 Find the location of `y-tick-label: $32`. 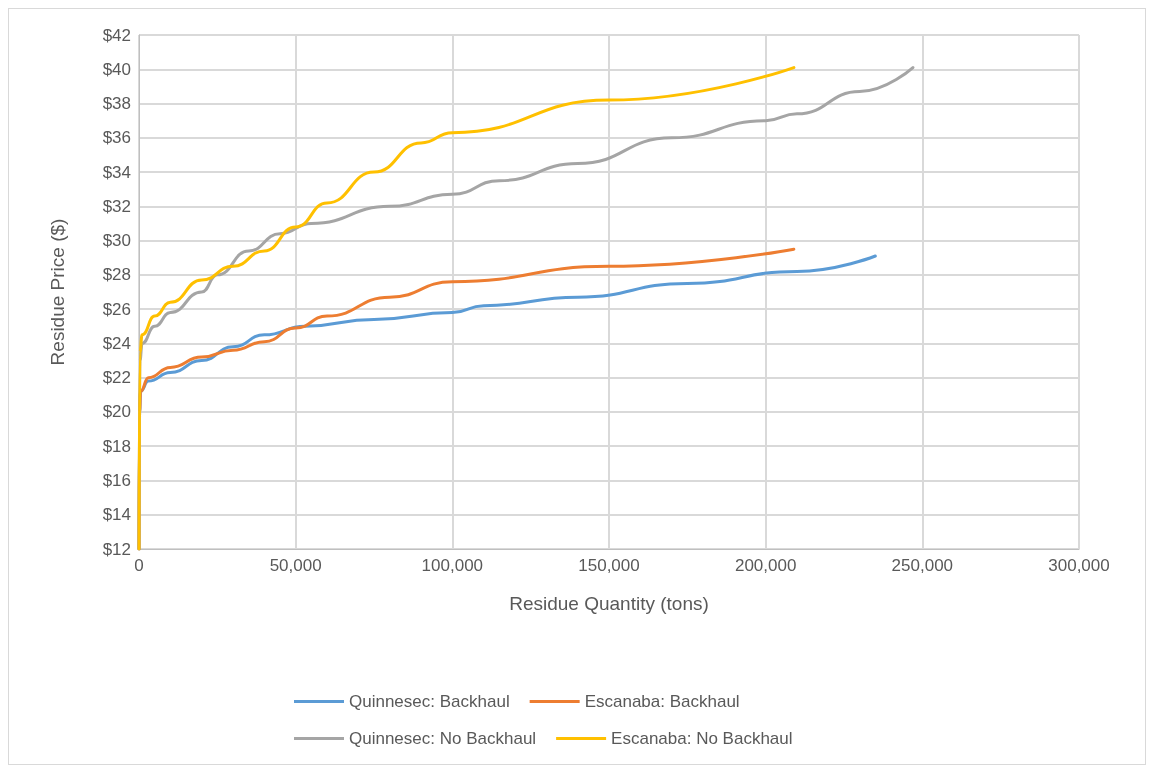

y-tick-label: $32 is located at coordinates (116, 206).